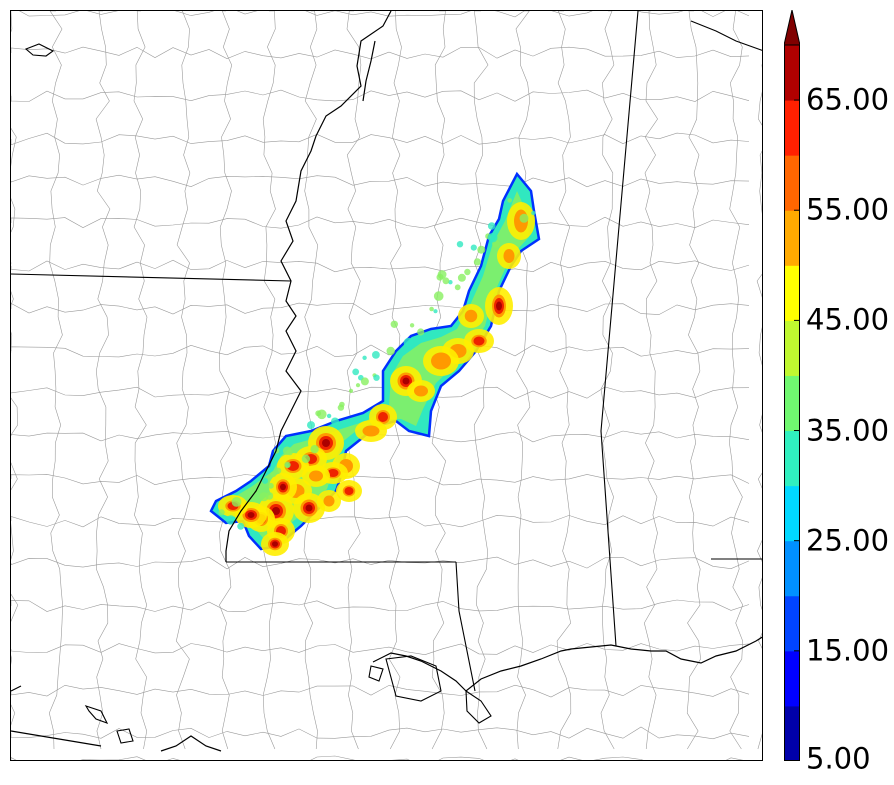  What do you see at coordinates (838, 758) in the screenshot?
I see `colorbar-tick-label: 5.00` at bounding box center [838, 758].